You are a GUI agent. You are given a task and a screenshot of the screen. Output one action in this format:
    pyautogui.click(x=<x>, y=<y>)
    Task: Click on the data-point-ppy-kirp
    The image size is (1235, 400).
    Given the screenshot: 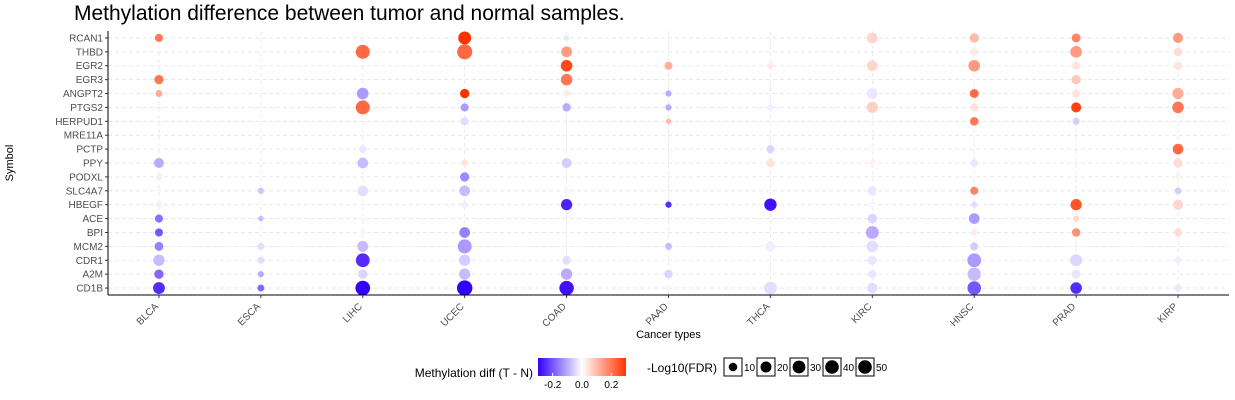 What is the action you would take?
    pyautogui.click(x=1178, y=163)
    